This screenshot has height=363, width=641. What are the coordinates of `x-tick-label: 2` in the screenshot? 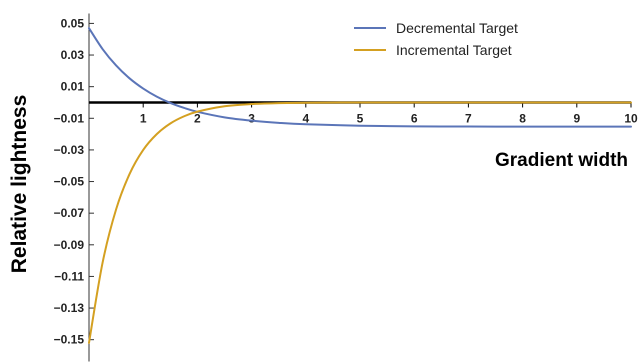 It's located at (197, 118).